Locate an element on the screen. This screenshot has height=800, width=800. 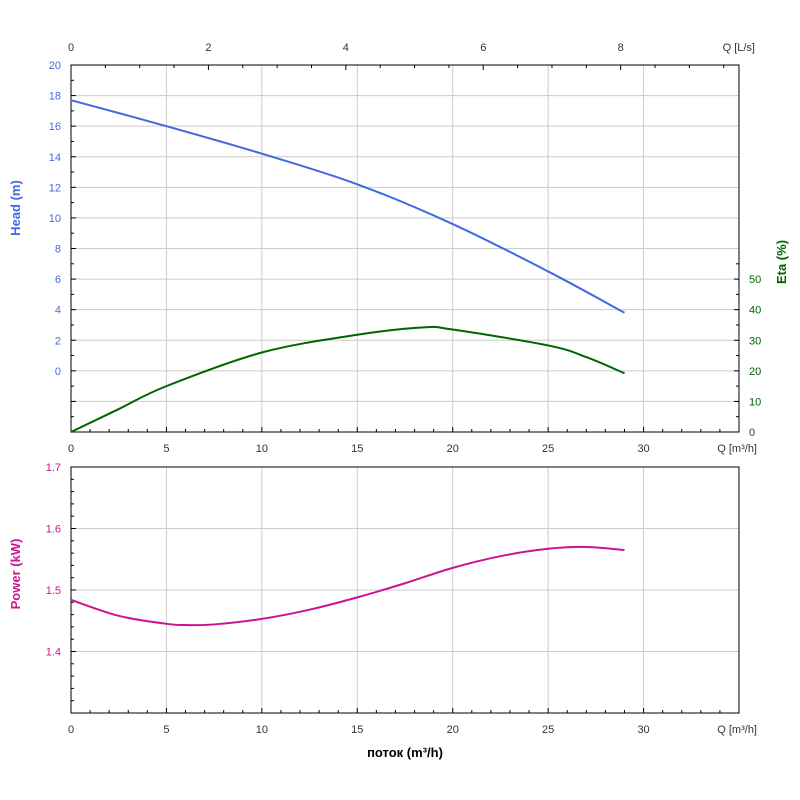
x-top-tick-label: 4 is located at coordinates (346, 48).